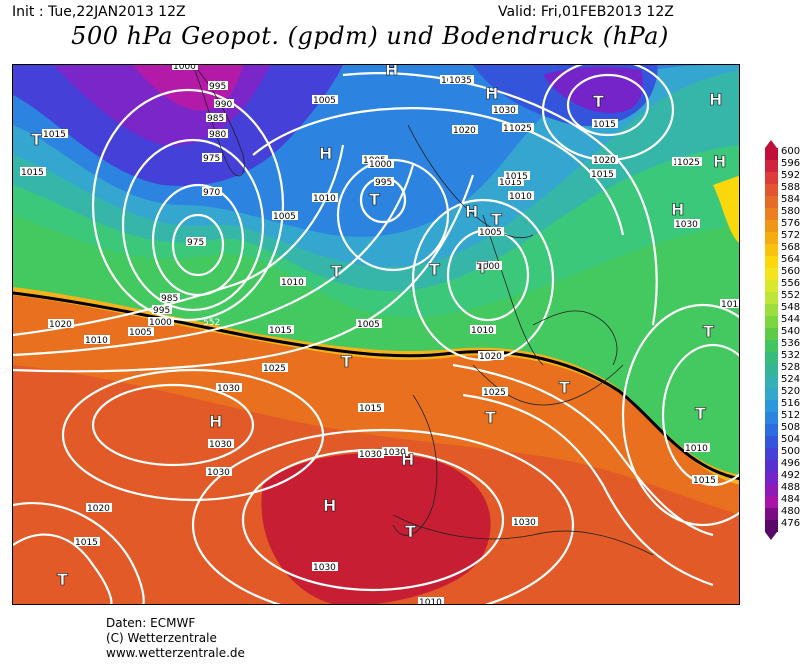 The height and width of the screenshot is (671, 812). I want to click on isobar-label: 1025, so click(688, 163).